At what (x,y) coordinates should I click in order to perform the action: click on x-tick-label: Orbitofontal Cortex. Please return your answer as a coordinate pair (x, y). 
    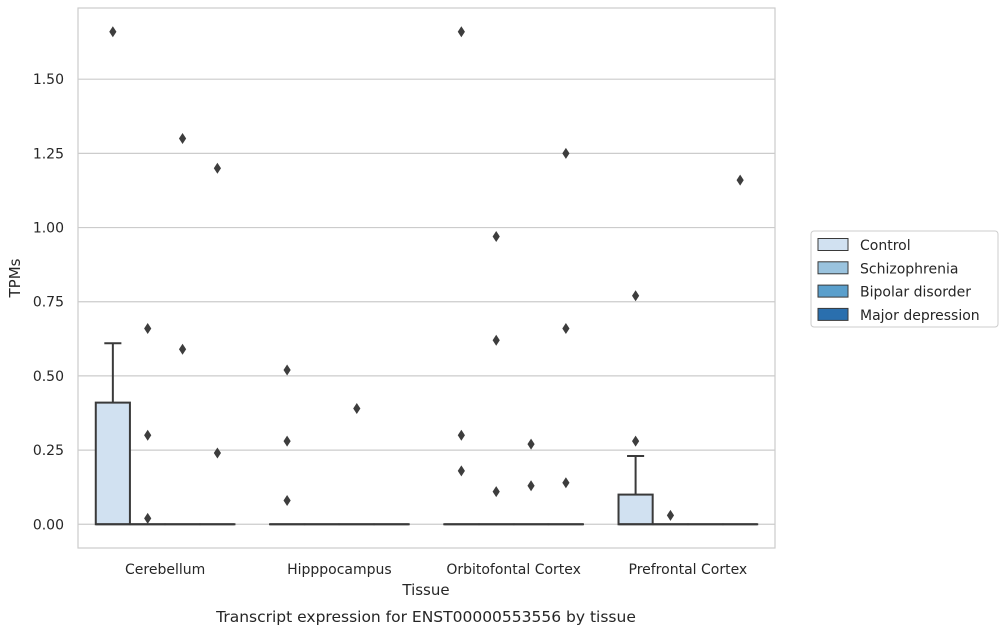
    Looking at the image, I should click on (513, 570).